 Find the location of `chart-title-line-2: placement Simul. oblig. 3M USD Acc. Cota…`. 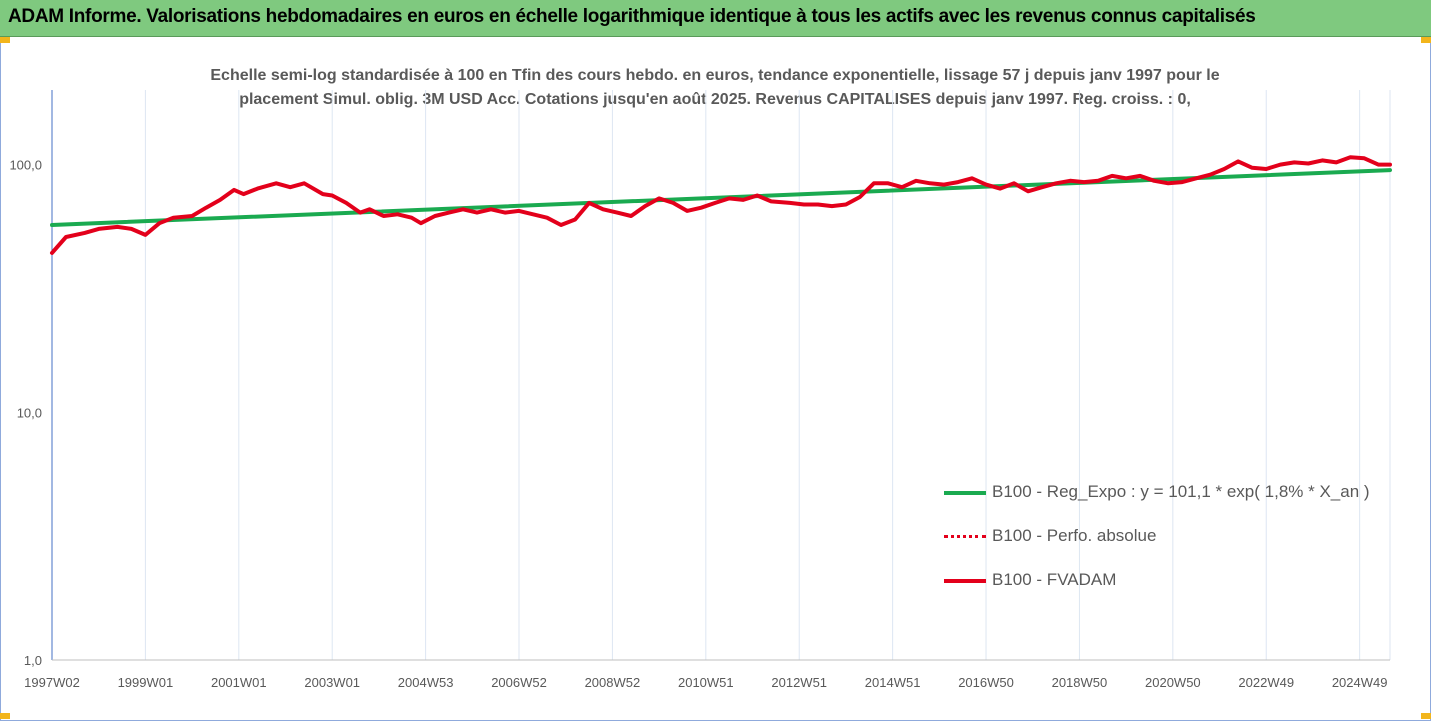

chart-title-line-2: placement Simul. oblig. 3M USD Acc. Cota… is located at coordinates (715, 99).